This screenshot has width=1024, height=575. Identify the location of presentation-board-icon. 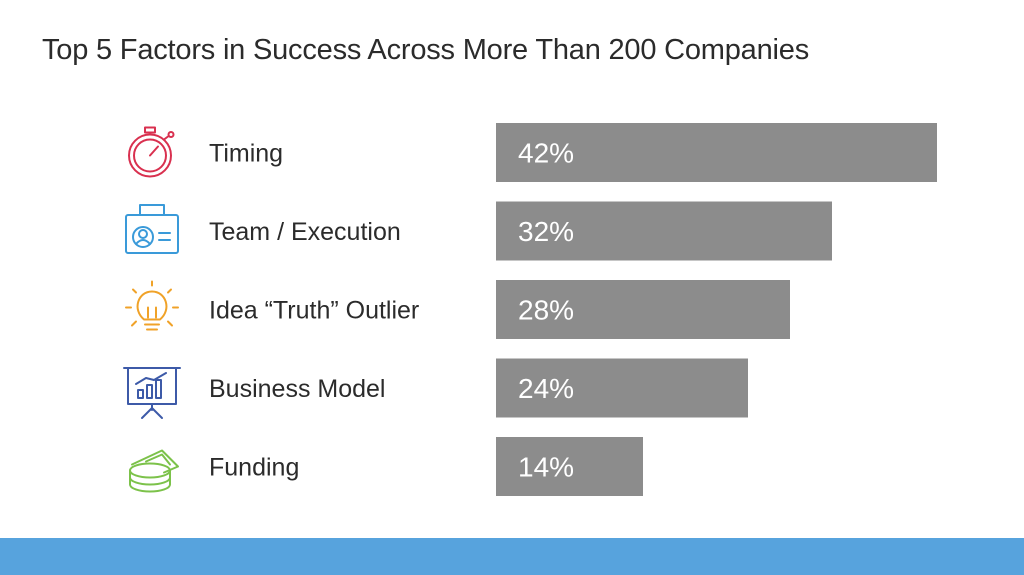
(152, 393).